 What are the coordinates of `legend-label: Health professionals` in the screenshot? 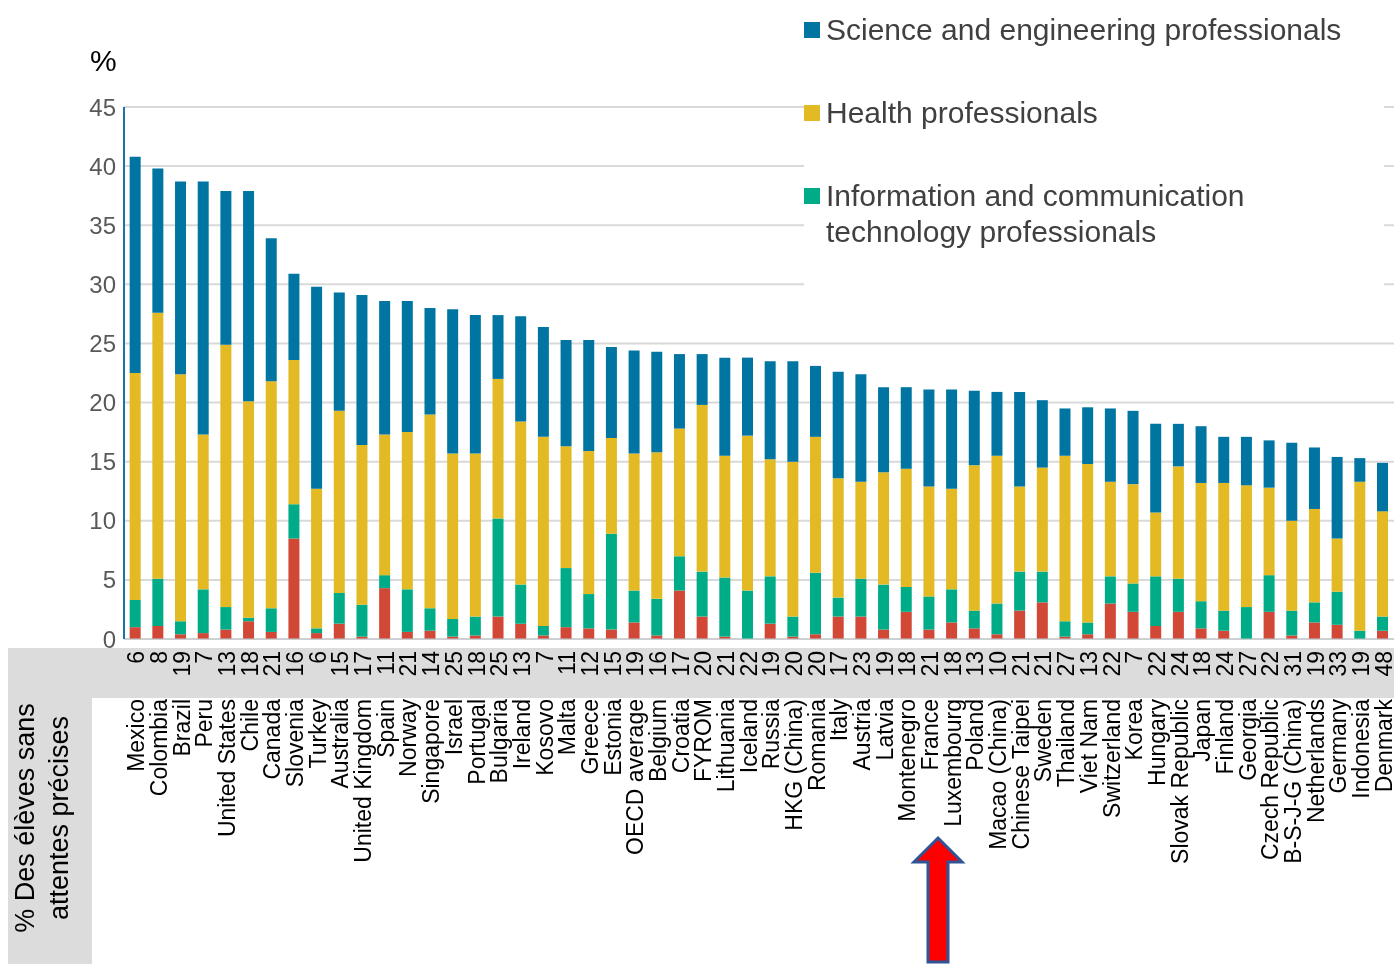 It's located at (962, 113).